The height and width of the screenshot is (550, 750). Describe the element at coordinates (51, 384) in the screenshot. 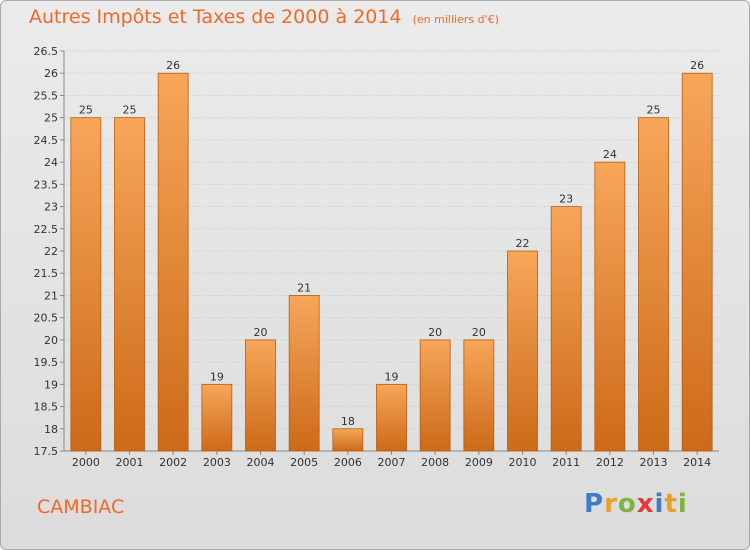

I see `y-tick-label: 19` at that location.